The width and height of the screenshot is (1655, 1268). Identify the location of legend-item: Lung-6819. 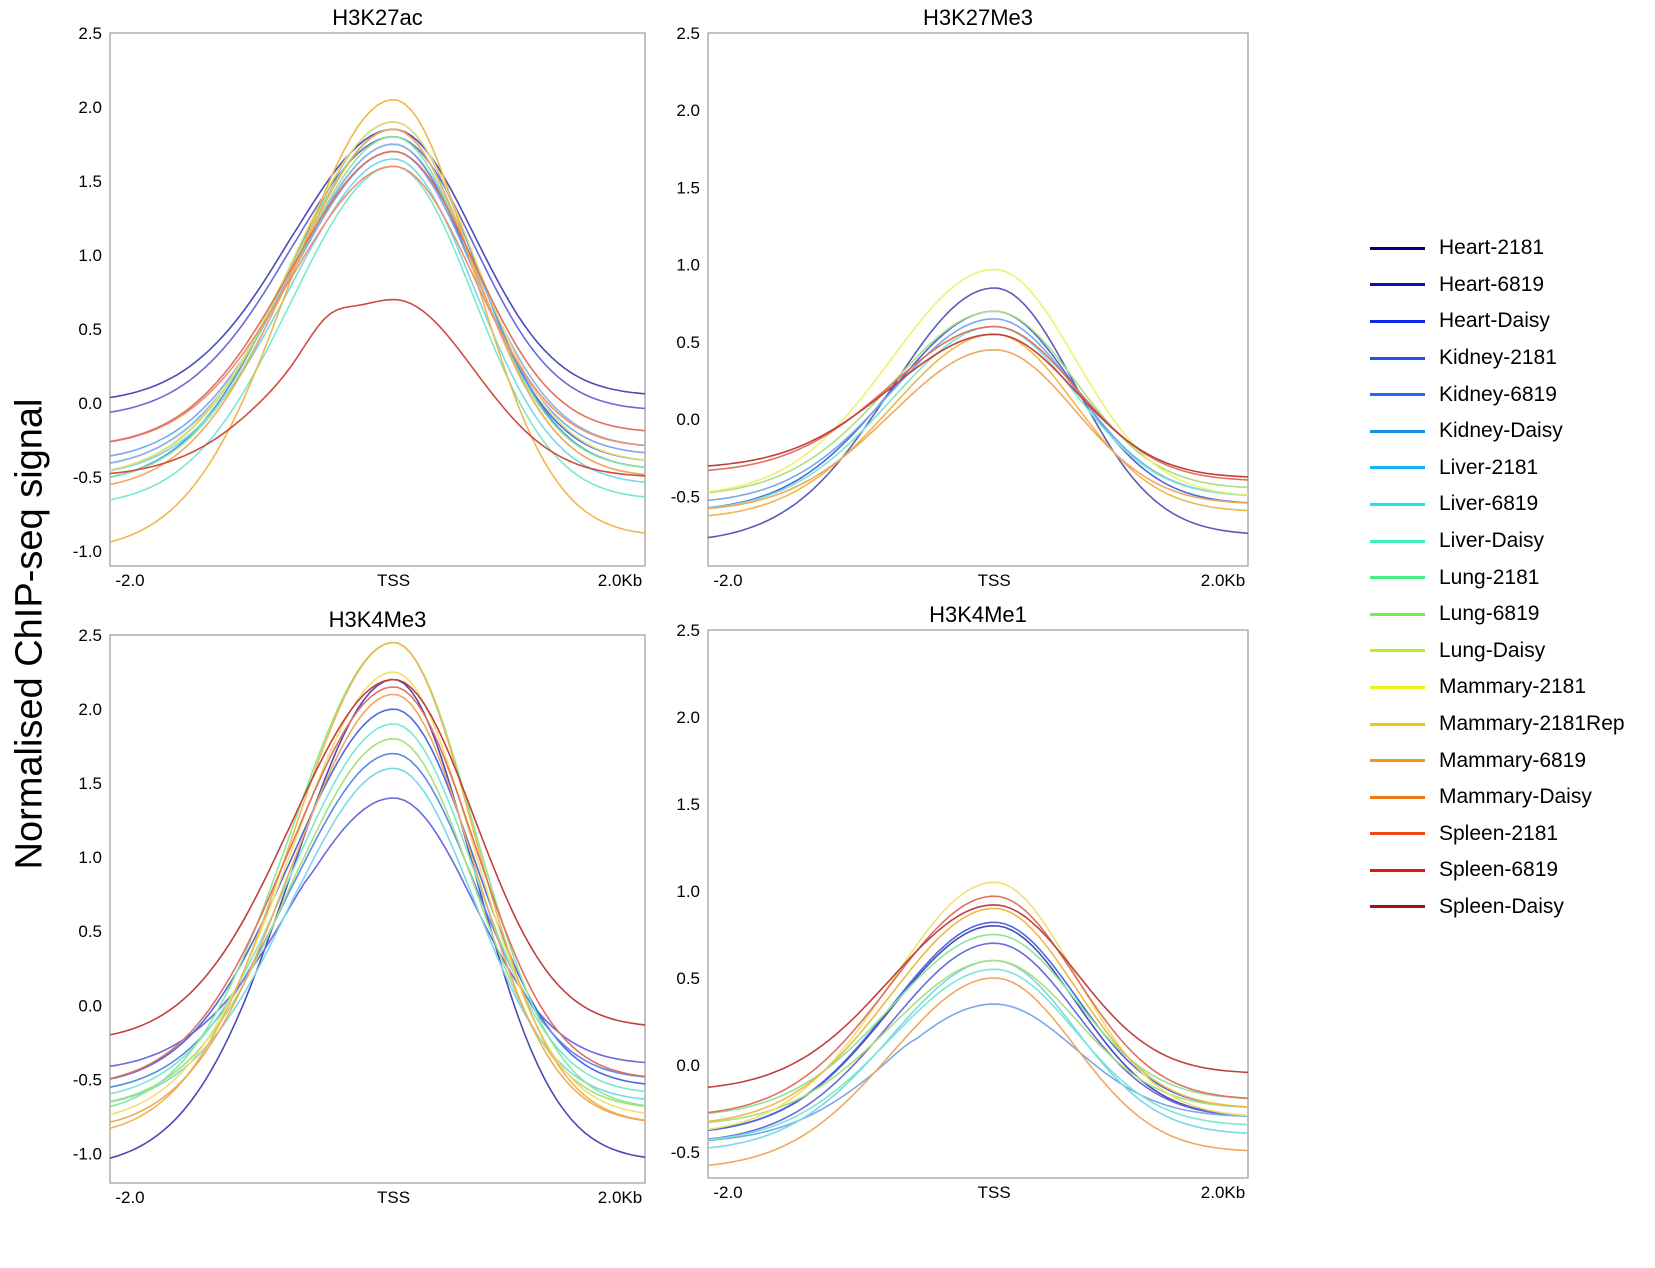
(1505, 614).